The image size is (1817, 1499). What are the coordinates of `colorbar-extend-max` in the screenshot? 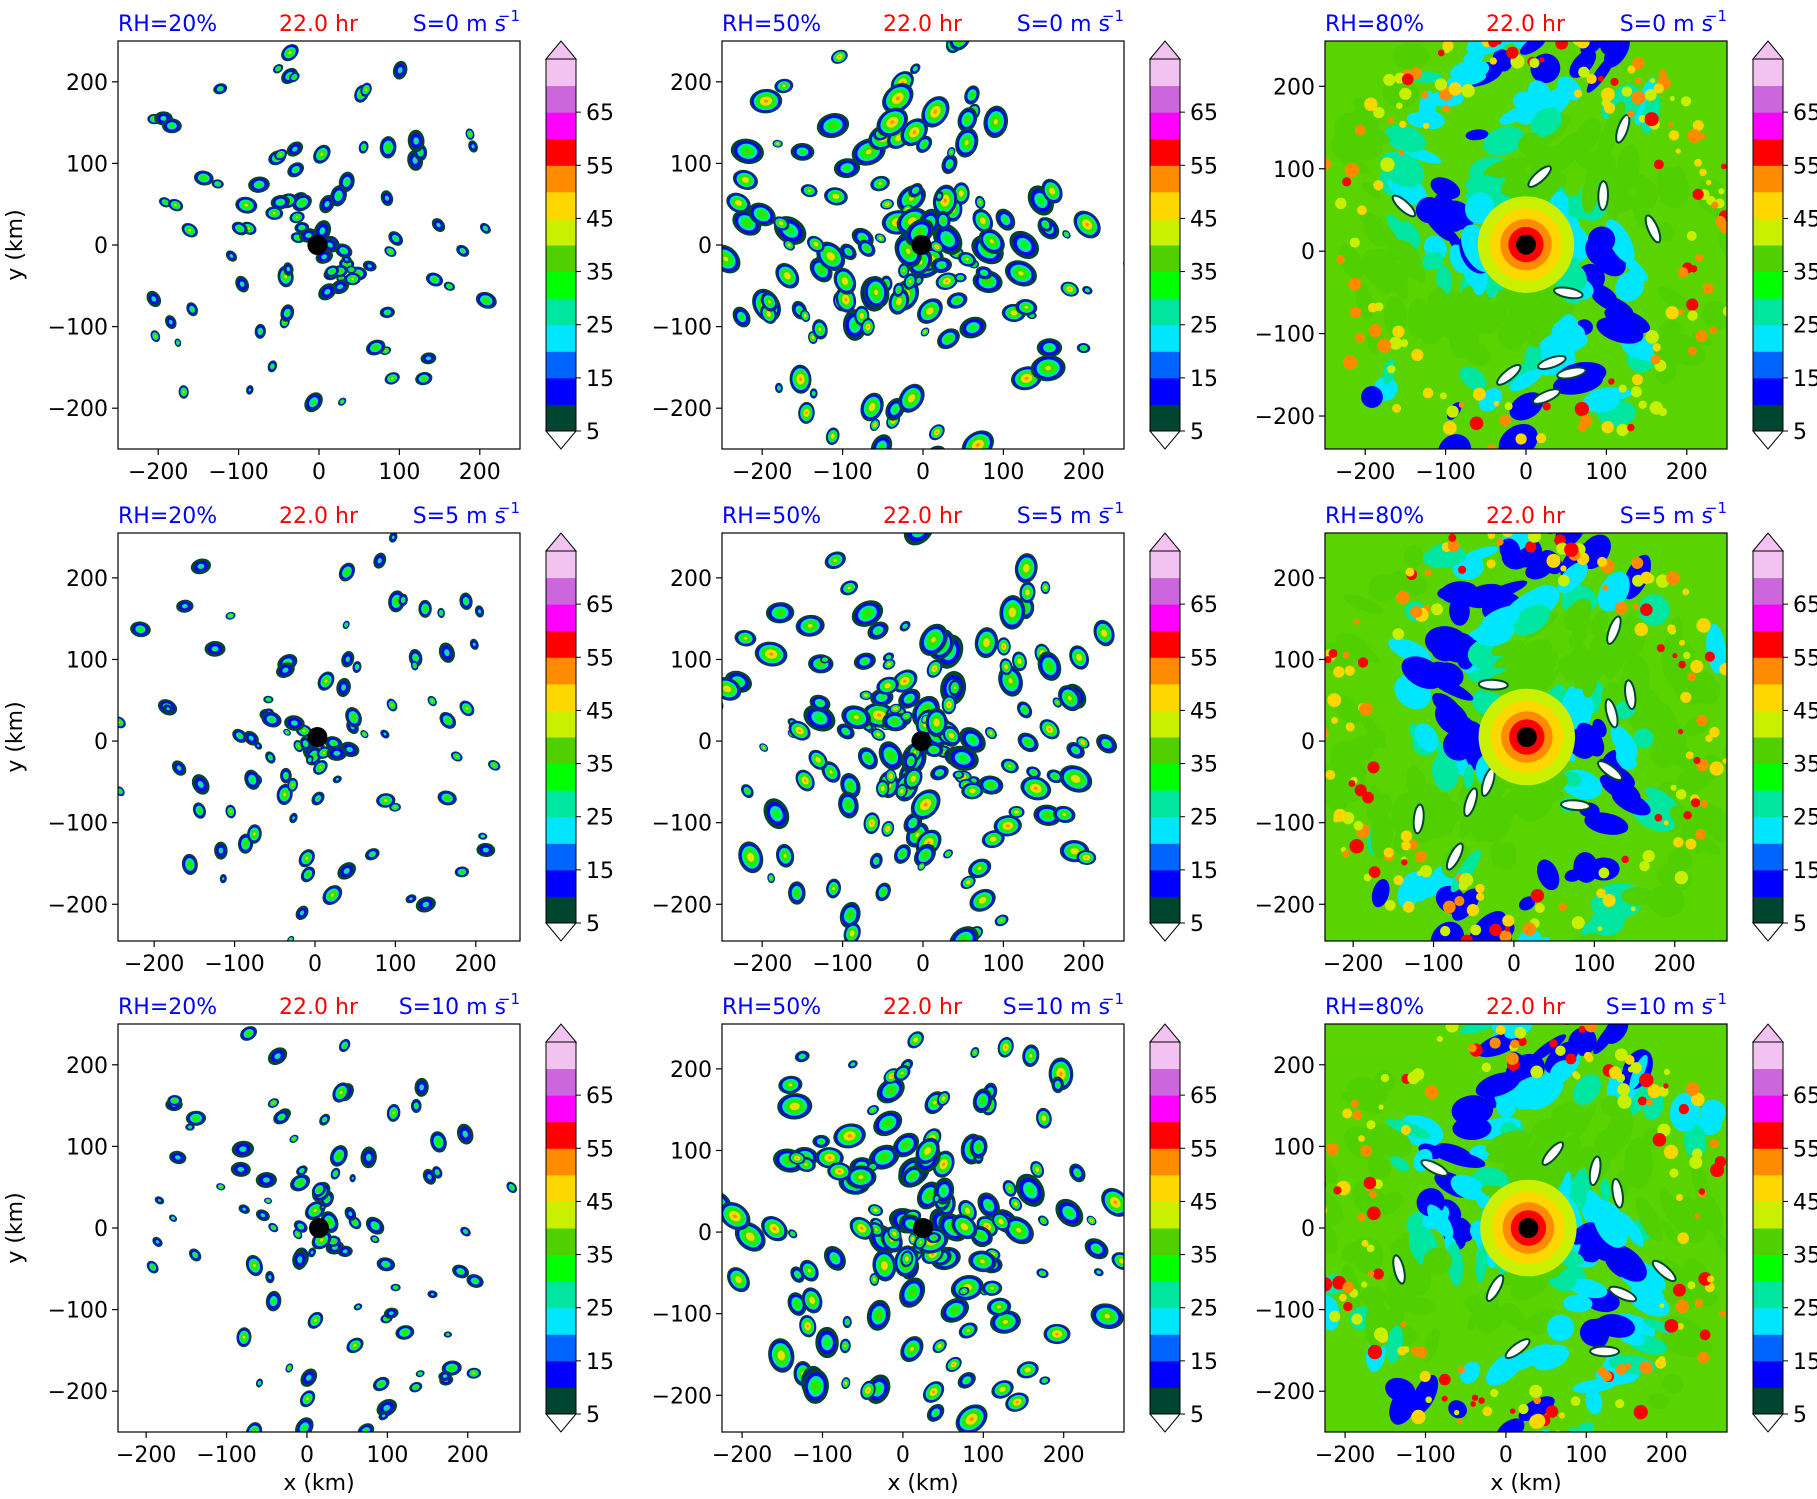 It's located at (1165, 542).